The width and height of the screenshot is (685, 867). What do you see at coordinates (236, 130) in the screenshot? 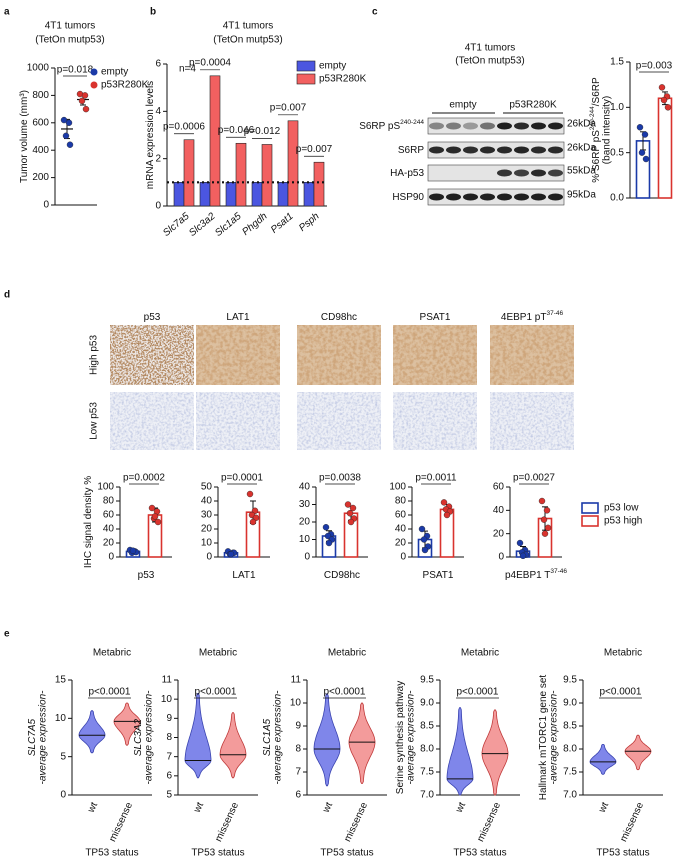
I see `p-value: p=0.046` at bounding box center [236, 130].